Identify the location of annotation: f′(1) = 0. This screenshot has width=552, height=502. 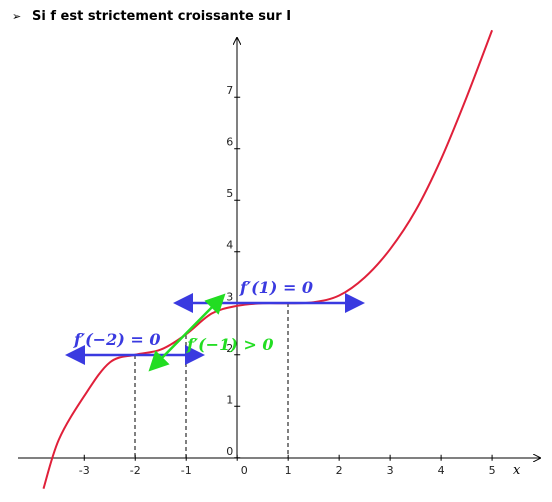
(276, 287).